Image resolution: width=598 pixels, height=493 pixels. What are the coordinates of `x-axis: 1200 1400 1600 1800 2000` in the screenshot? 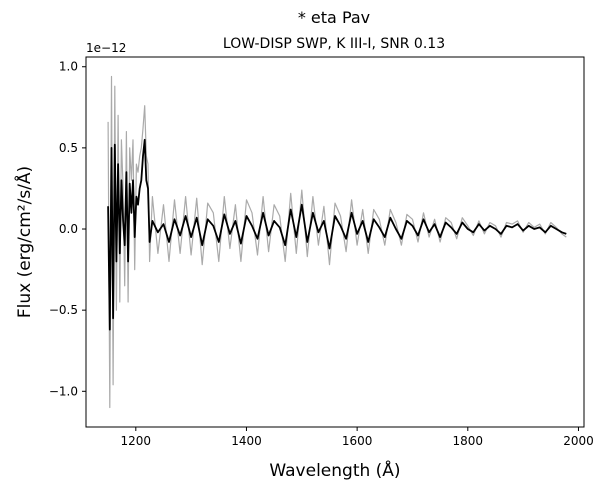 It's located at (357, 437).